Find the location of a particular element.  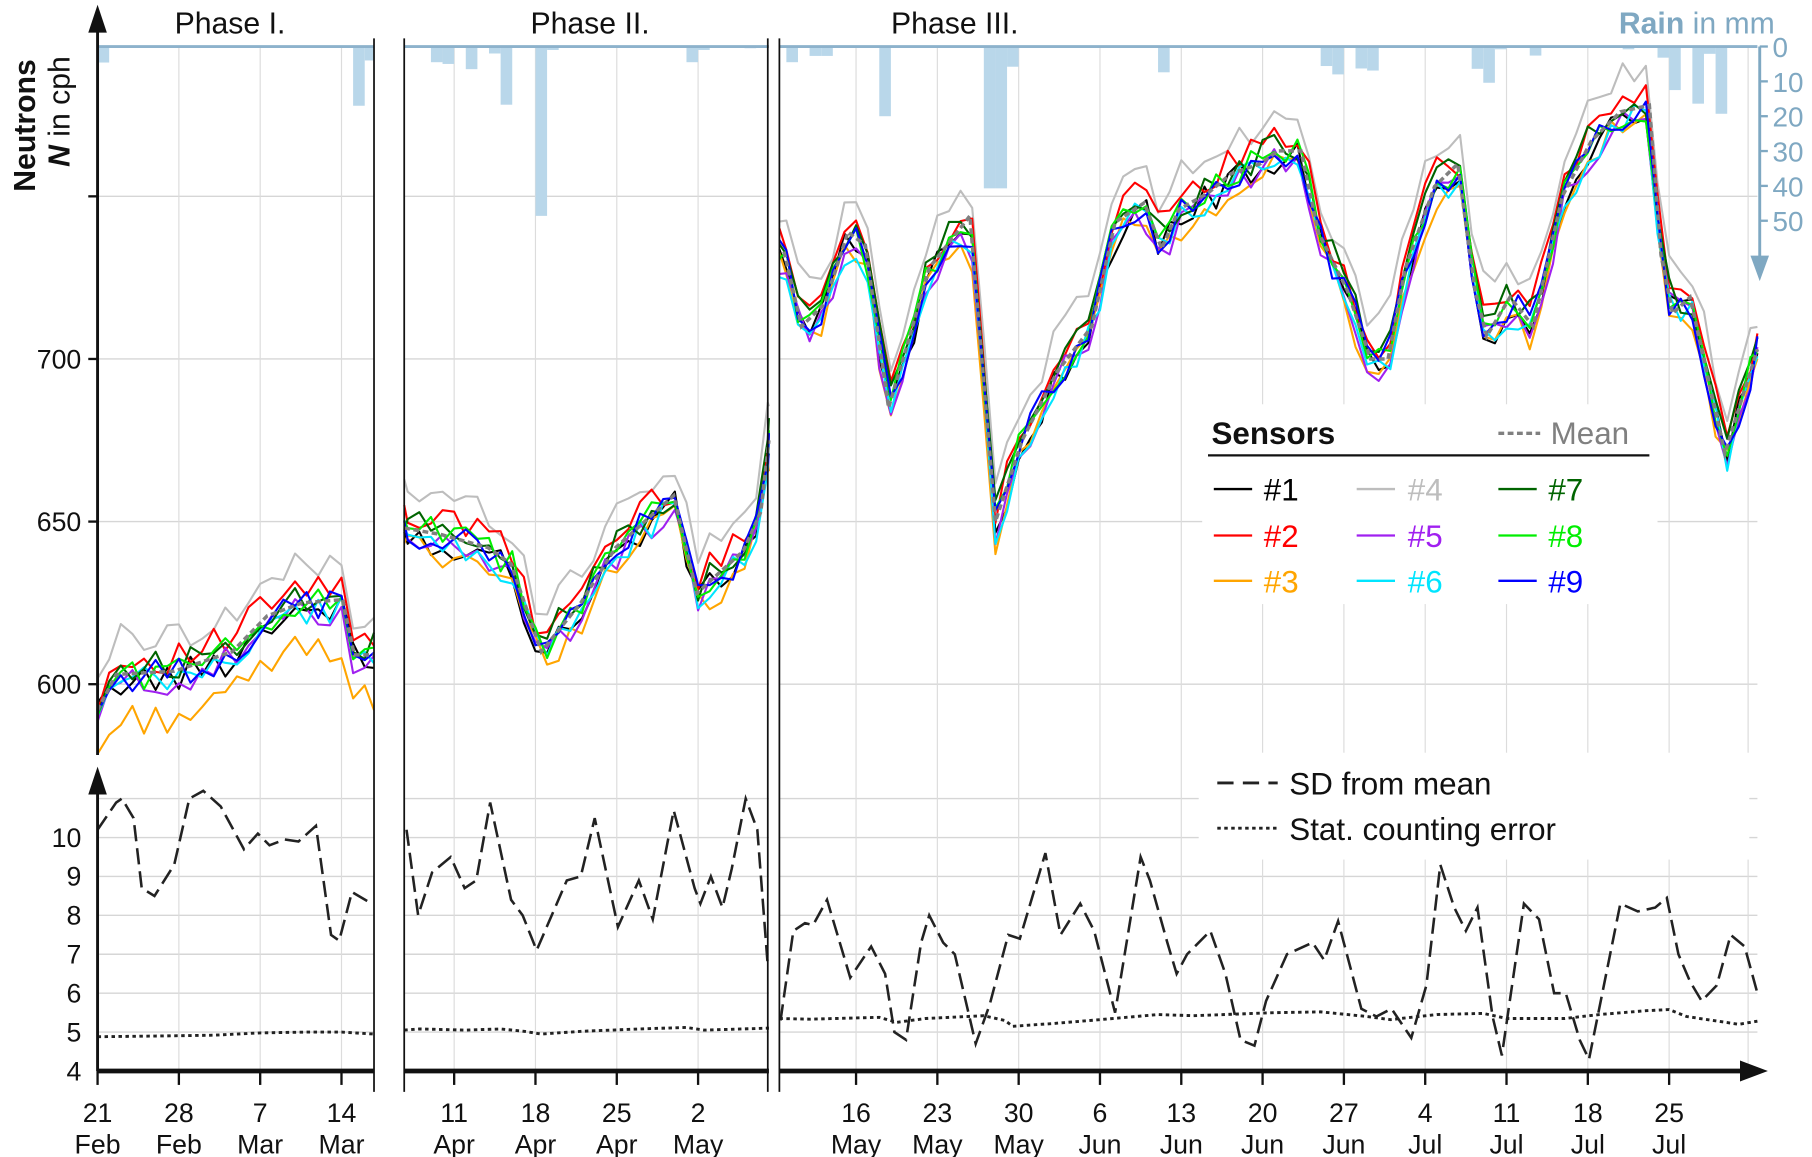

rain-label-bold: Rain is located at coordinates (1651, 24).